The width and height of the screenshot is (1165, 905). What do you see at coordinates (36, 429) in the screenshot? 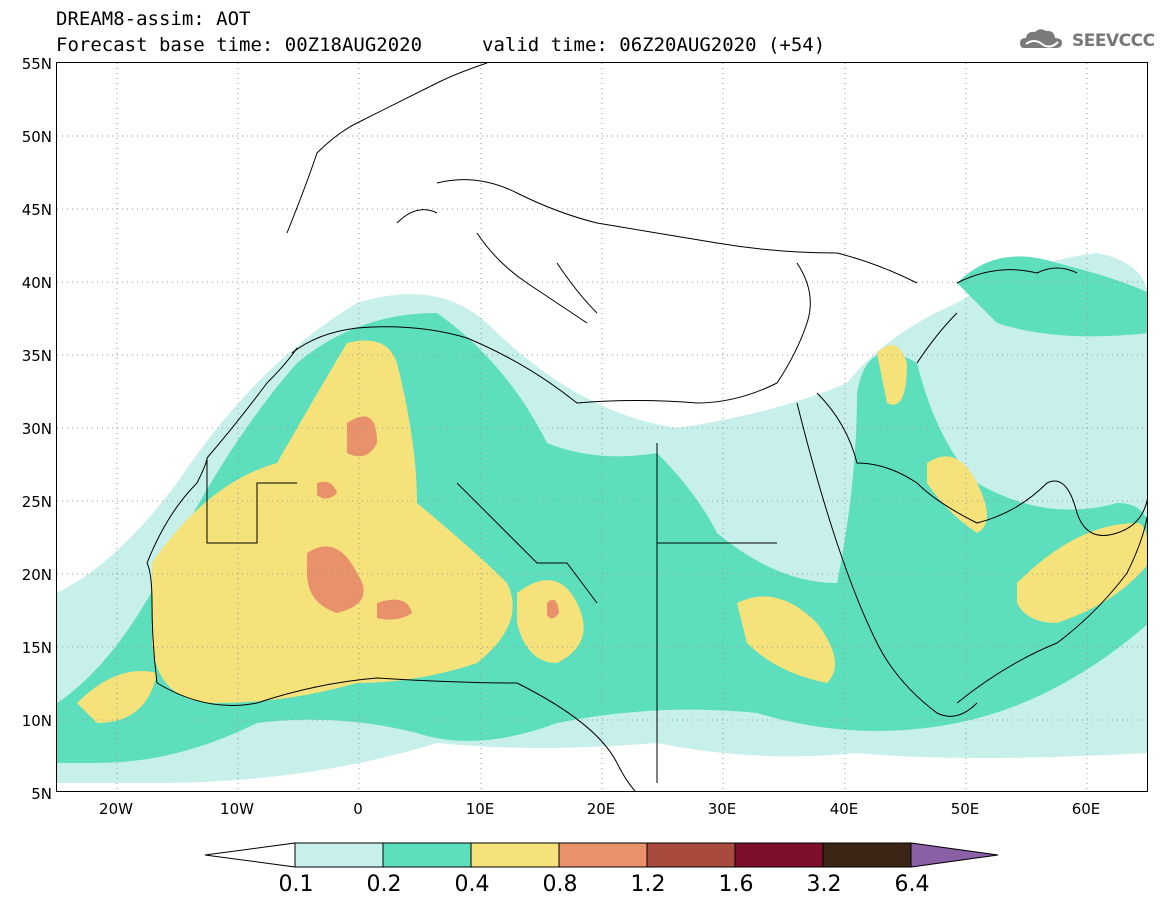
I see `lat-label: 30N` at bounding box center [36, 429].